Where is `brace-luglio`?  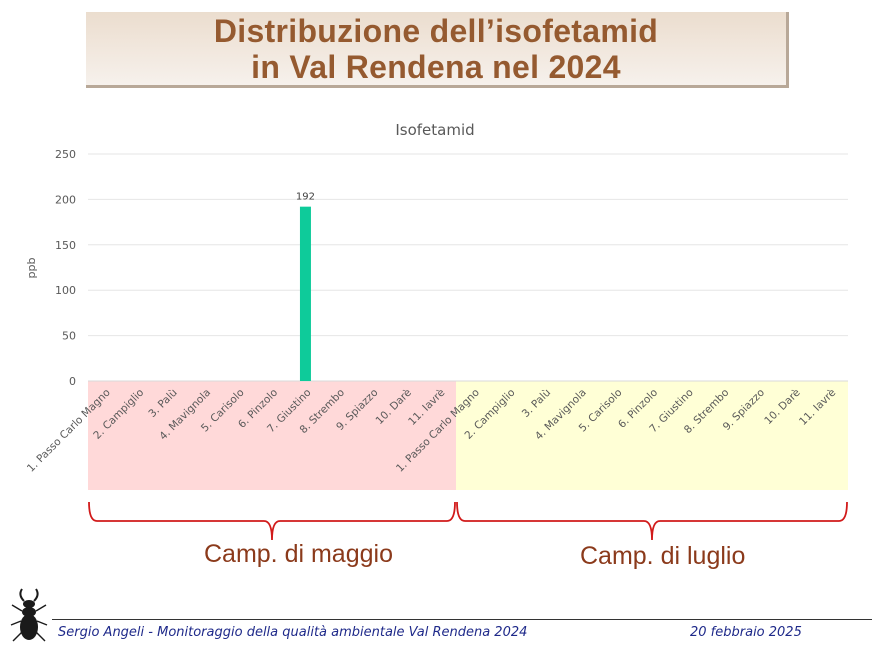
brace-luglio is located at coordinates (652, 521).